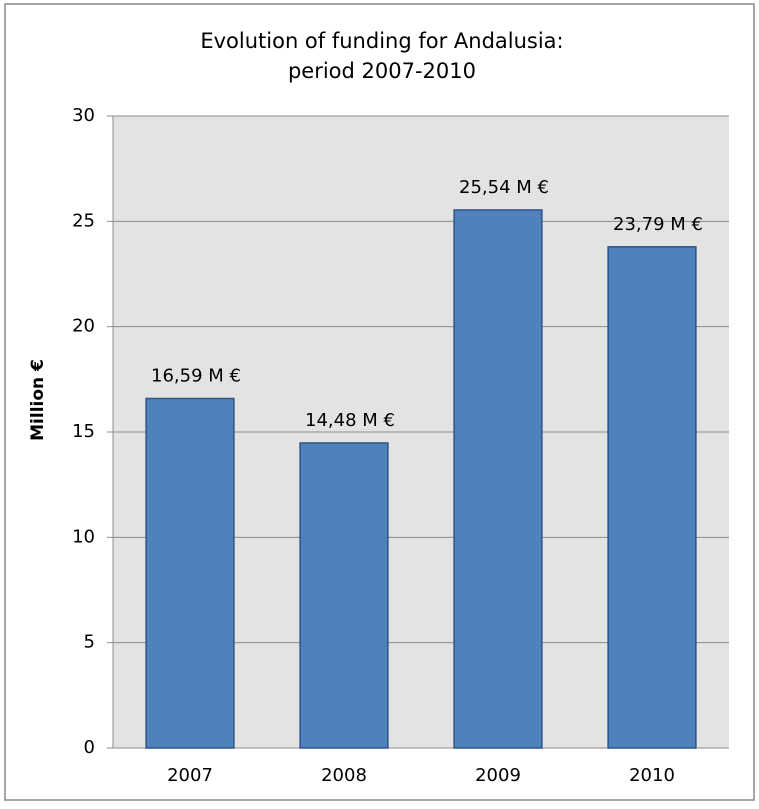  I want to click on x-tick-label: 2007, so click(190, 775).